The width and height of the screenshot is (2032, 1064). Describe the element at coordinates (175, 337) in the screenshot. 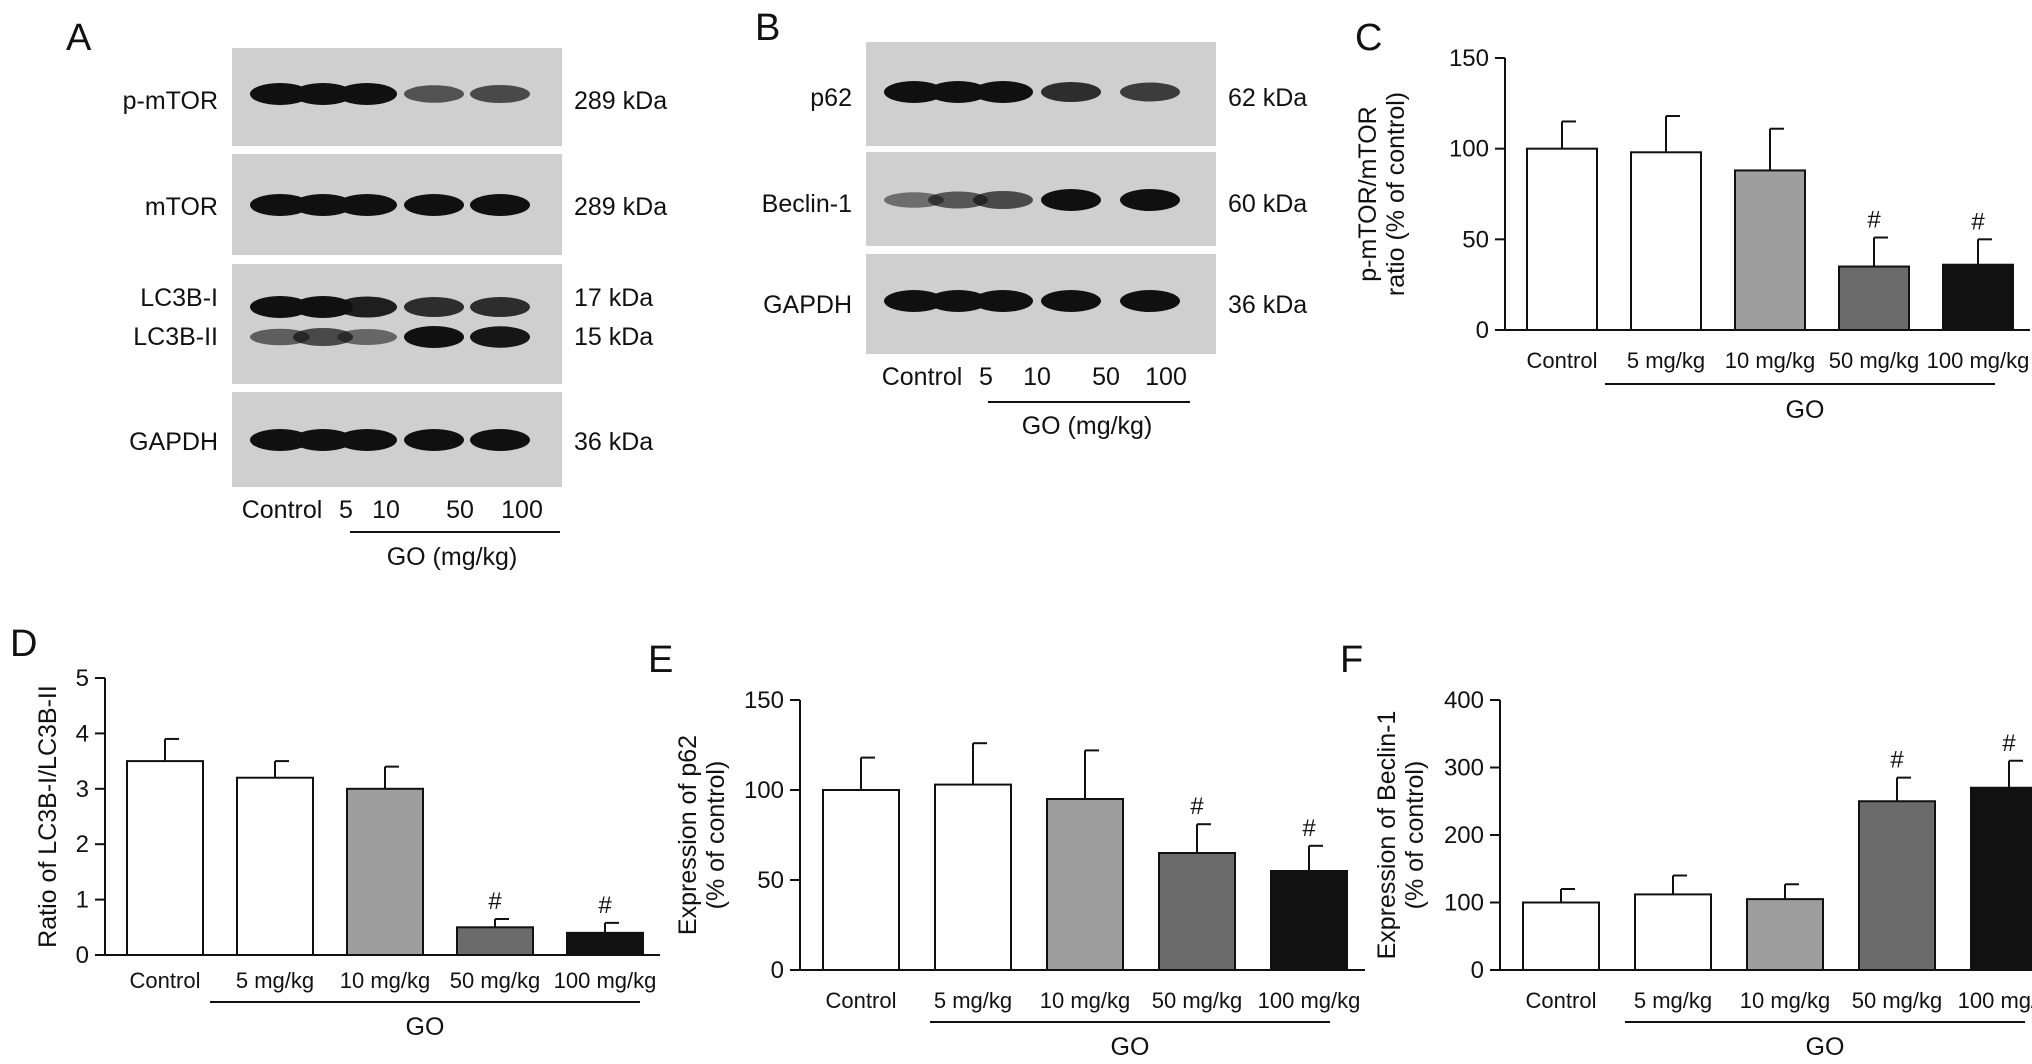

I see `blot-label: LC3B-II` at that location.